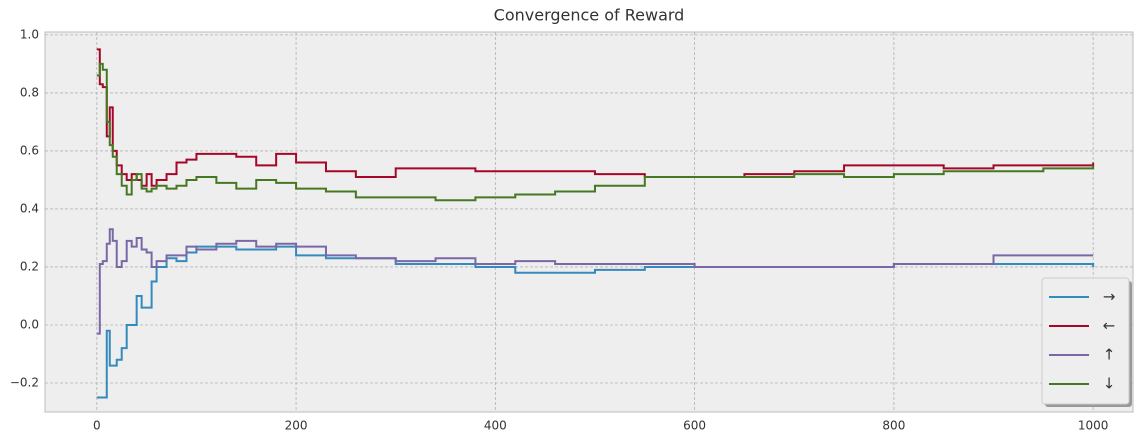 This screenshot has width=1138, height=434. Describe the element at coordinates (29, 208) in the screenshot. I see `y-tick-label: 0.4` at that location.